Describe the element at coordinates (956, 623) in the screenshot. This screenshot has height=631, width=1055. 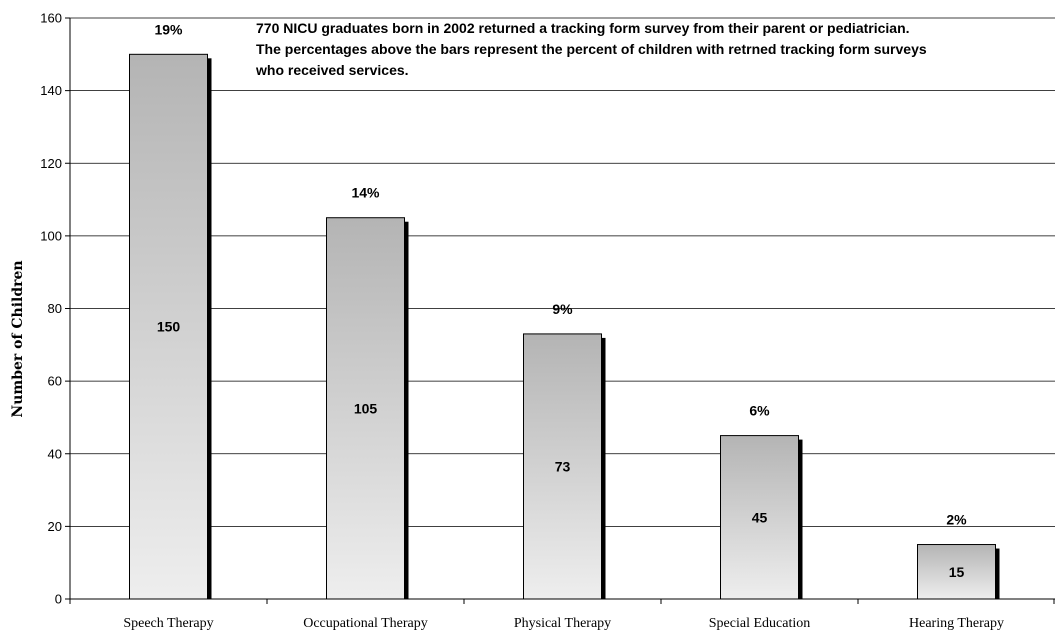
I see `x-category-label: Hearing Therapy` at that location.